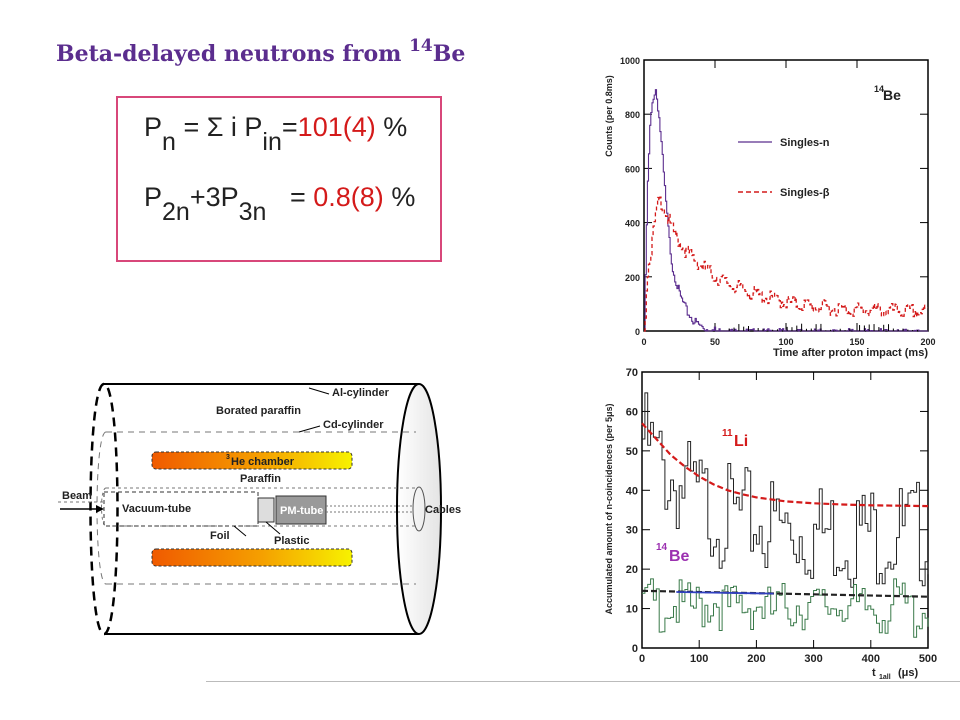 This screenshot has height=720, width=960. What do you see at coordinates (280, 204) in the screenshot?
I see `equation-line-2: P2n+3P3n = 0.8(8) %` at bounding box center [280, 204].